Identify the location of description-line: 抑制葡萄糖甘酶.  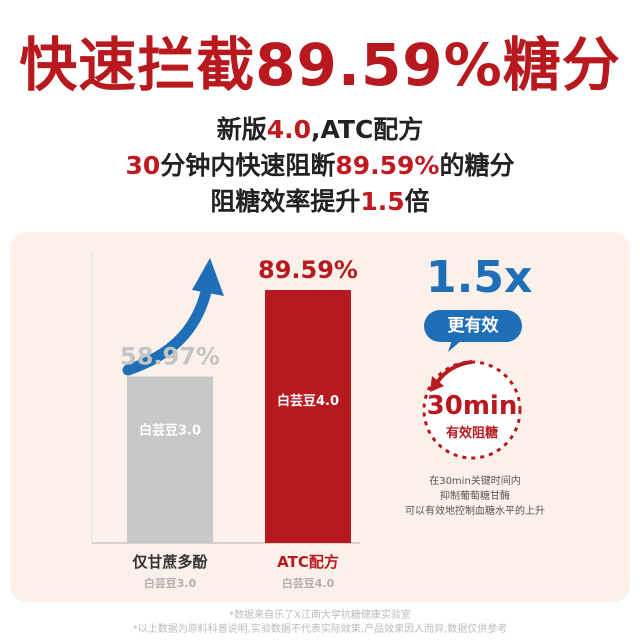
(475, 496).